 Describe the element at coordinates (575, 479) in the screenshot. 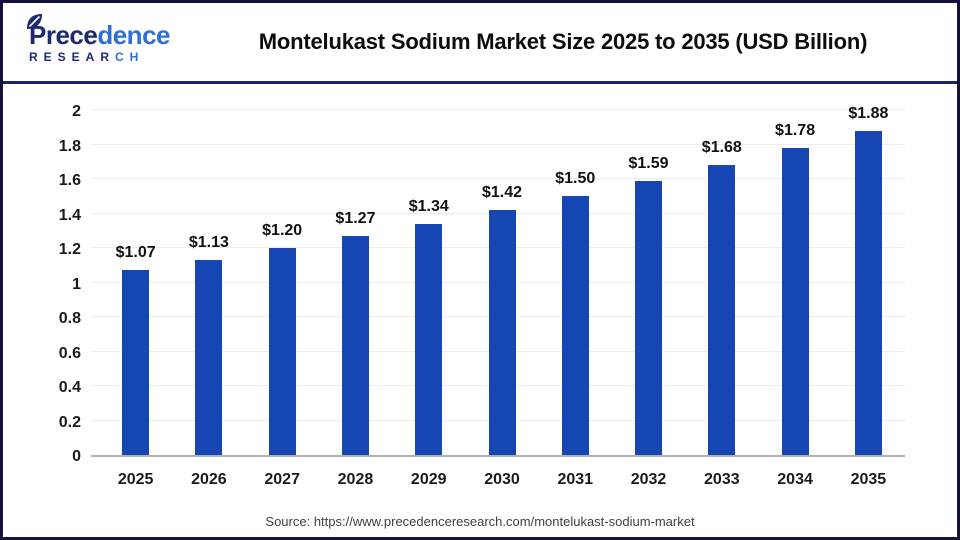

I see `x-axis-tick-label: 2031` at that location.